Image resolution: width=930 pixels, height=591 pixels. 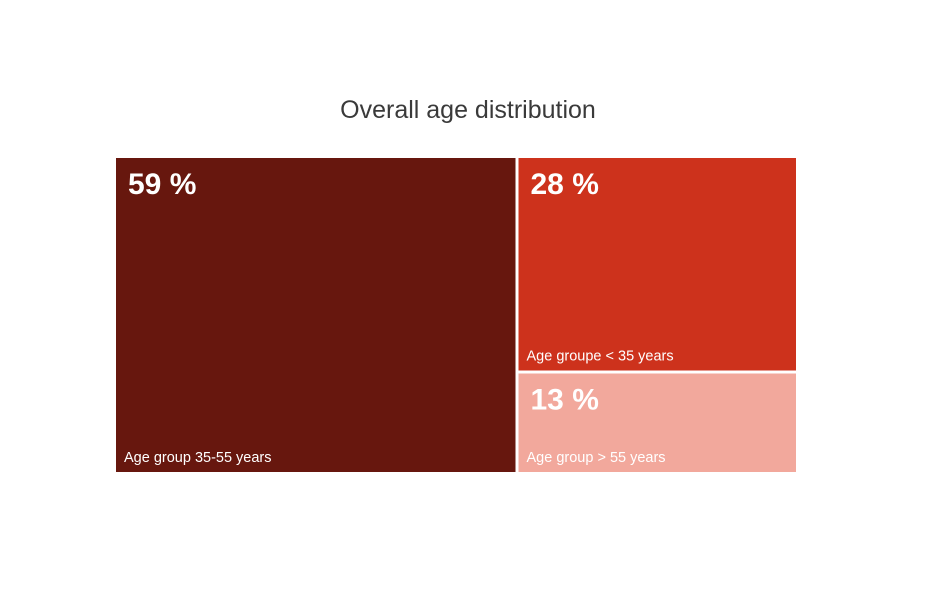 What do you see at coordinates (162, 184) in the screenshot?
I see `value-label-age-group-35-55-years: 59 %` at bounding box center [162, 184].